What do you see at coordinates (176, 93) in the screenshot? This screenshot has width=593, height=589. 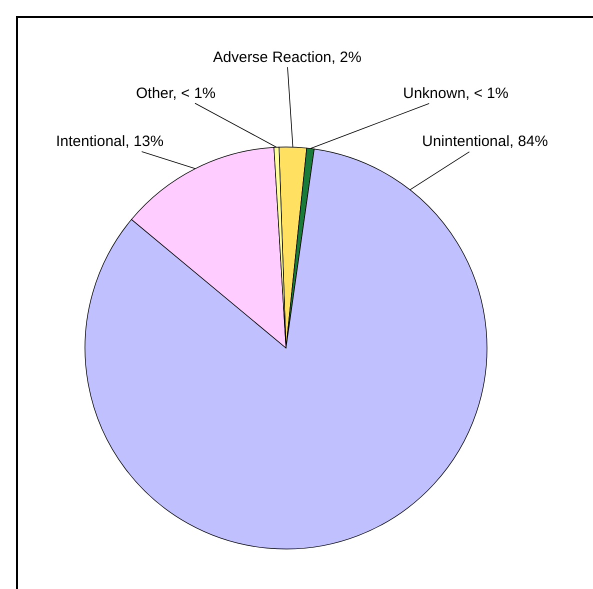 I see `slice-label: Other, < 1%` at bounding box center [176, 93].